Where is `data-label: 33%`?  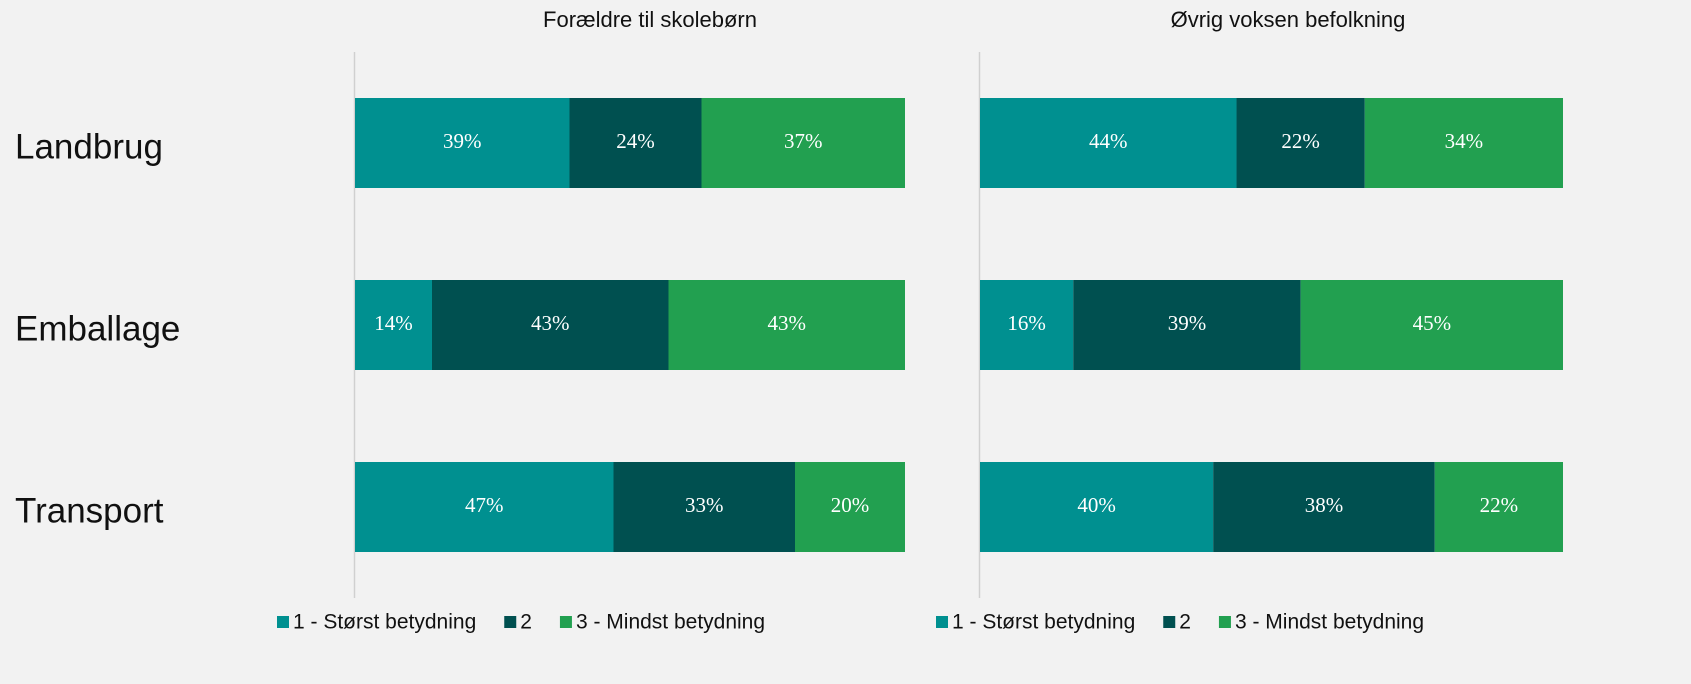
data-label: 33% is located at coordinates (704, 505).